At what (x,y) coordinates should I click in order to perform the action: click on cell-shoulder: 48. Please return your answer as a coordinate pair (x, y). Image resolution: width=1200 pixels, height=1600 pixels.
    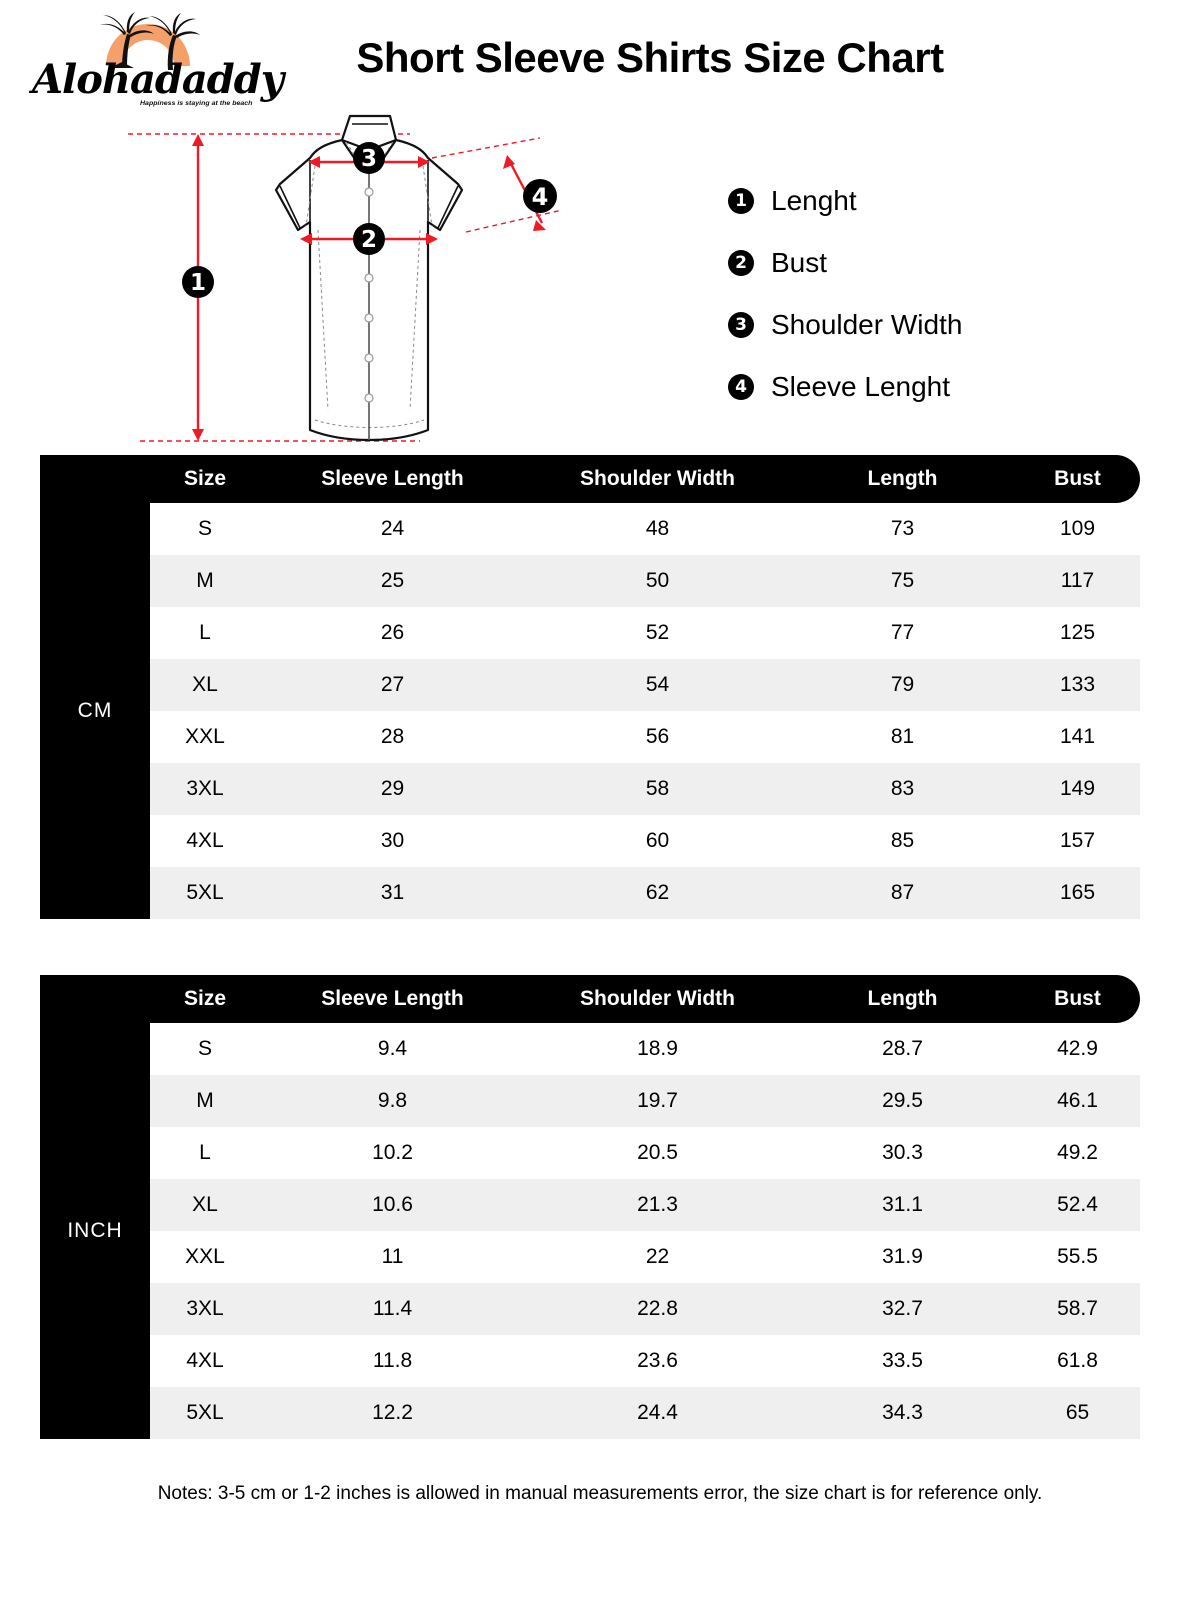
    Looking at the image, I should click on (657, 529).